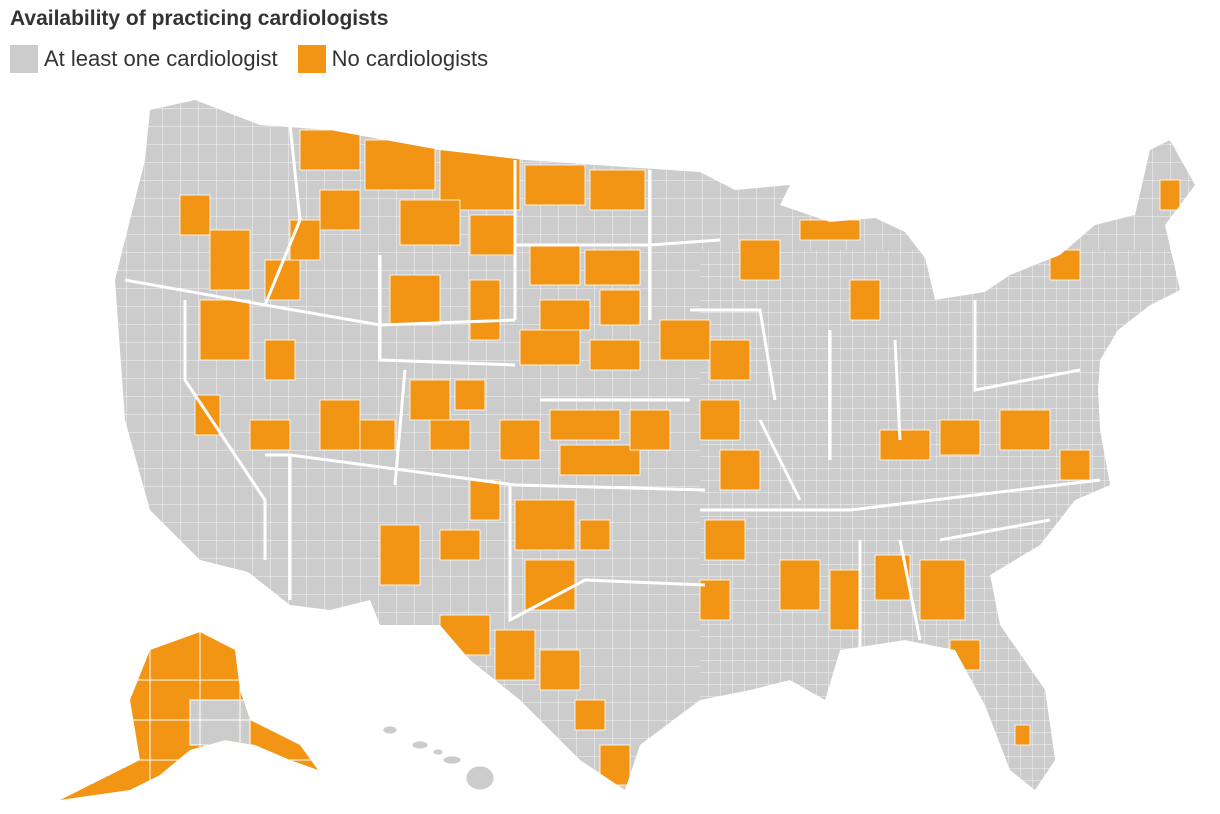  I want to click on alaska, so click(189, 716).